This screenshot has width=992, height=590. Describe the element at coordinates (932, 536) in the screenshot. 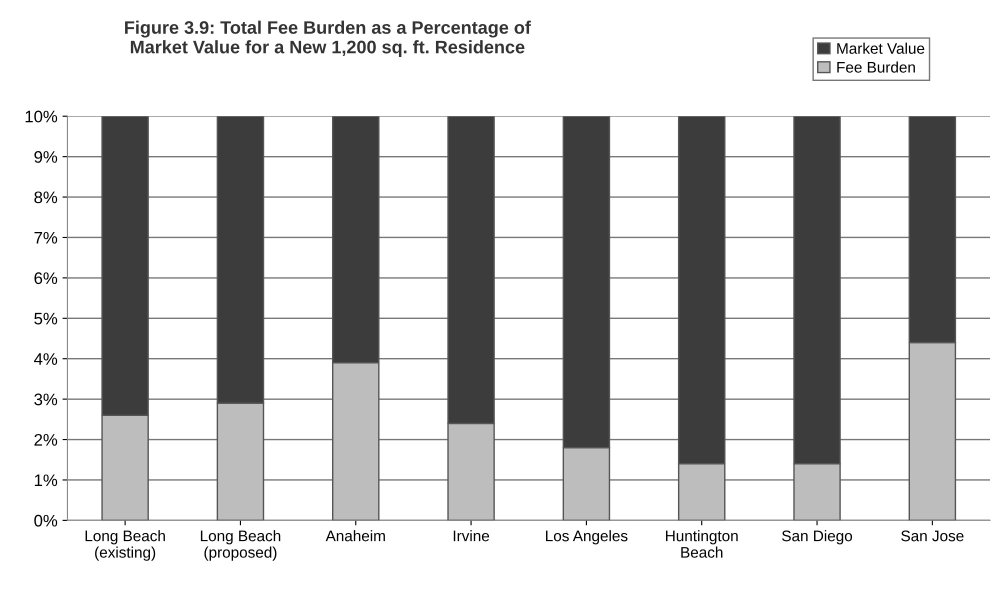

I see `x-tick-label: San Jose` at that location.